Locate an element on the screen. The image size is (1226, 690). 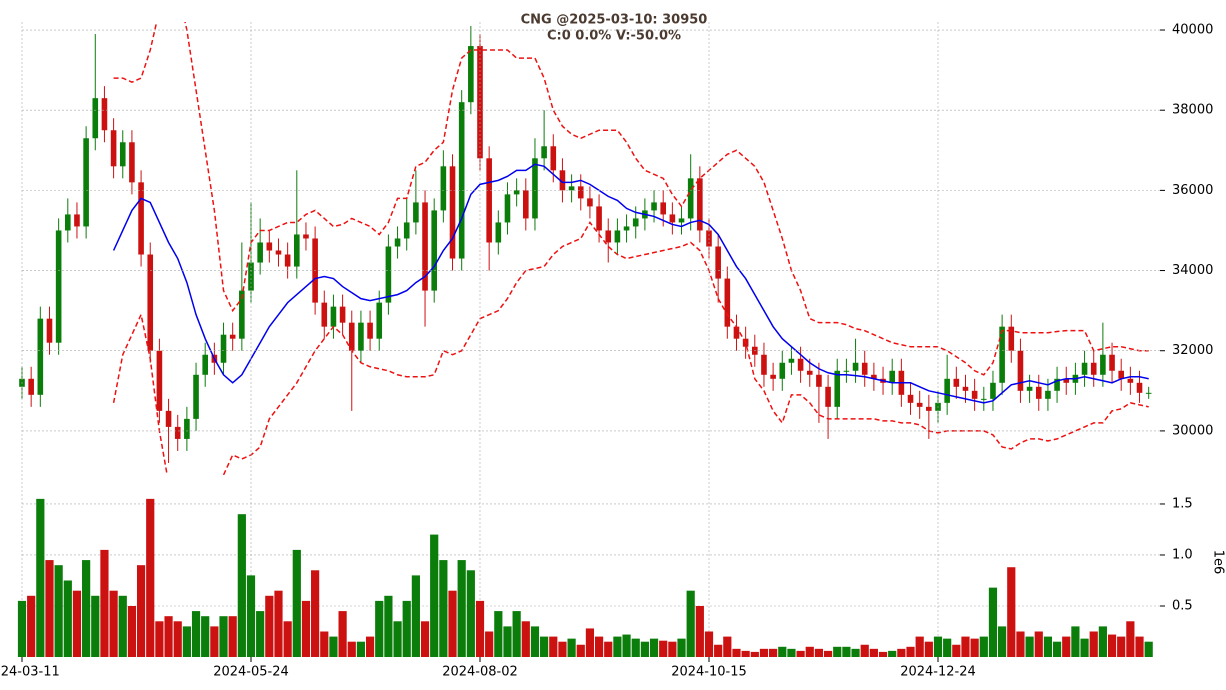
y-tick-label: 36000 is located at coordinates (1192, 190).